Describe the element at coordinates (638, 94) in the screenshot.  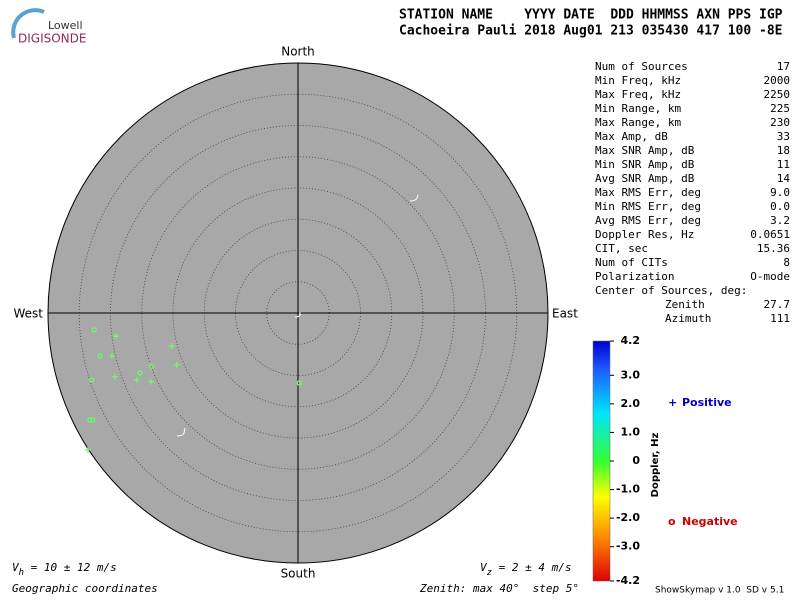
I see `stat-label: Max Freq, kHz` at that location.